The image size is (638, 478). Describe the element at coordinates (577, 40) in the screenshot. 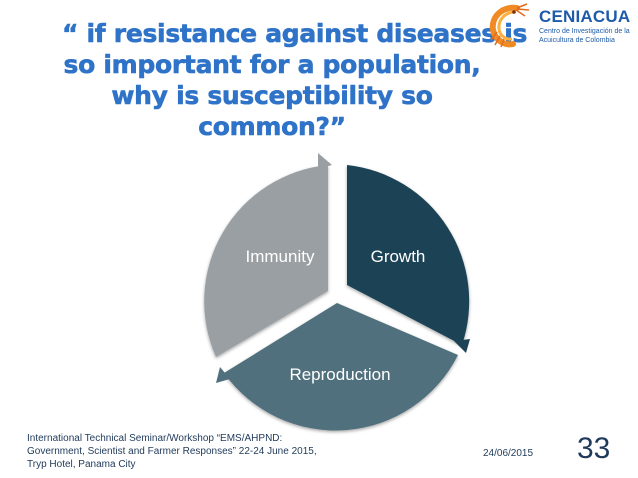

I see `logo-subtitle-line: Acuicultura de Colombia` at that location.